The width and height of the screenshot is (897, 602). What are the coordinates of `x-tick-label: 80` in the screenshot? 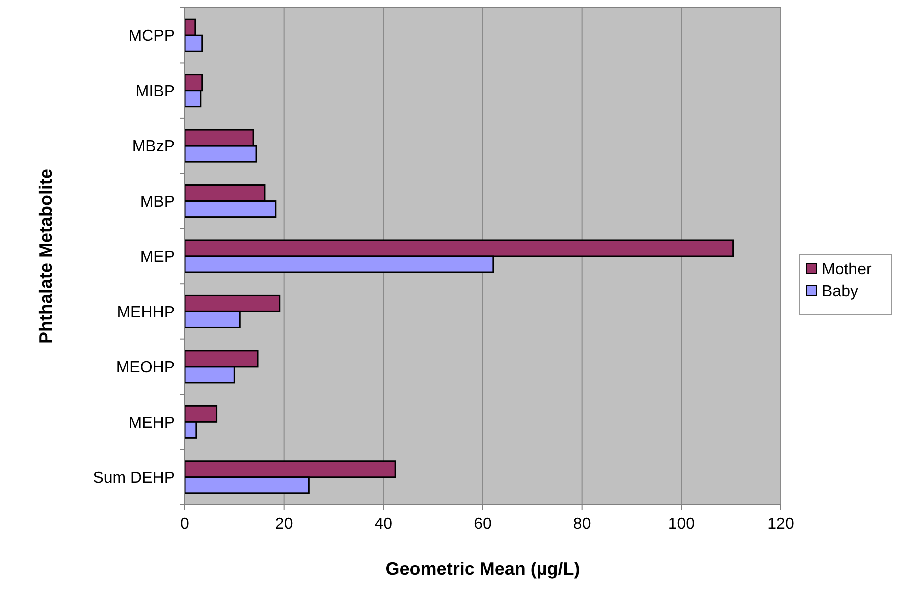 It's located at (582, 524).